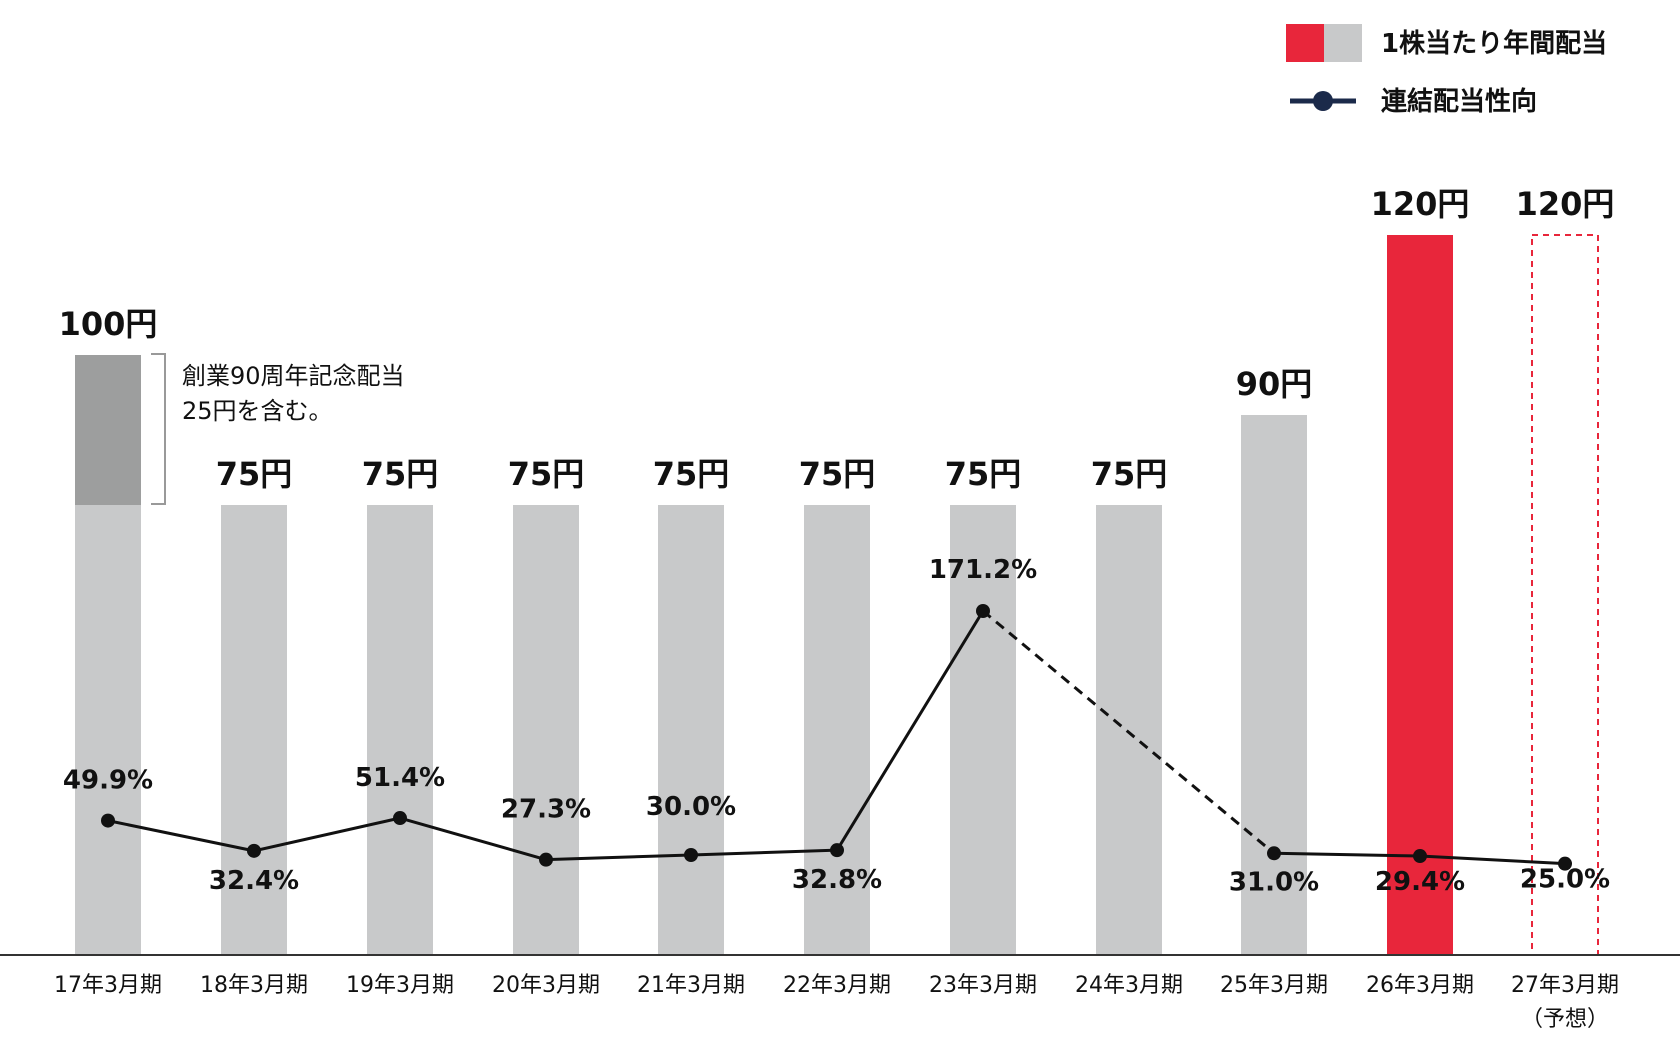 The width and height of the screenshot is (1680, 1054). What do you see at coordinates (1494, 43) in the screenshot?
I see `legend-bar-label: 1株当たり年間配当` at bounding box center [1494, 43].